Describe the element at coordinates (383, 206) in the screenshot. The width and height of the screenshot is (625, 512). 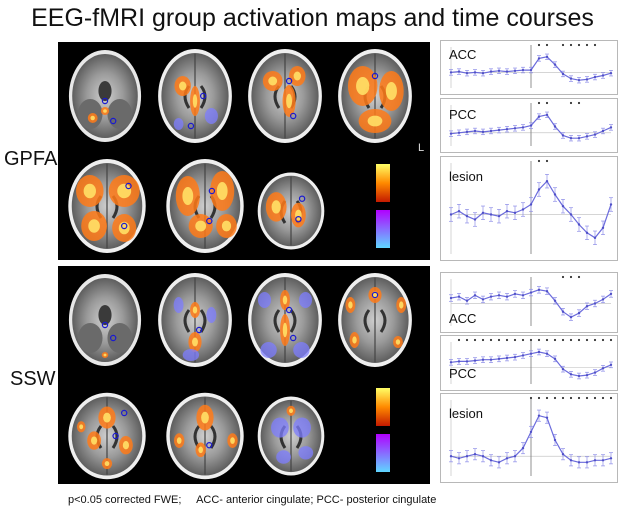
I see `colorbar` at that location.